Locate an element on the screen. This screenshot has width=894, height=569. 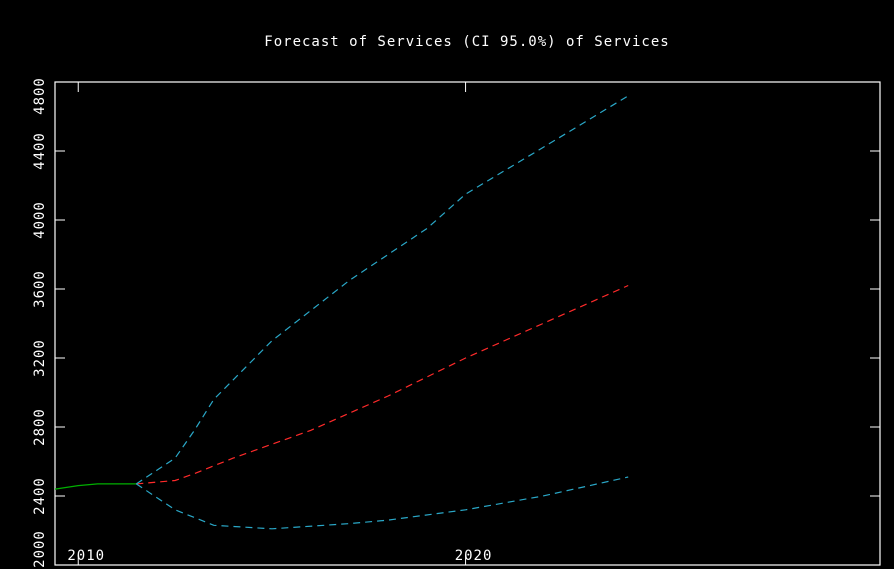
y-tick-label: 2000 is located at coordinates (40, 549).